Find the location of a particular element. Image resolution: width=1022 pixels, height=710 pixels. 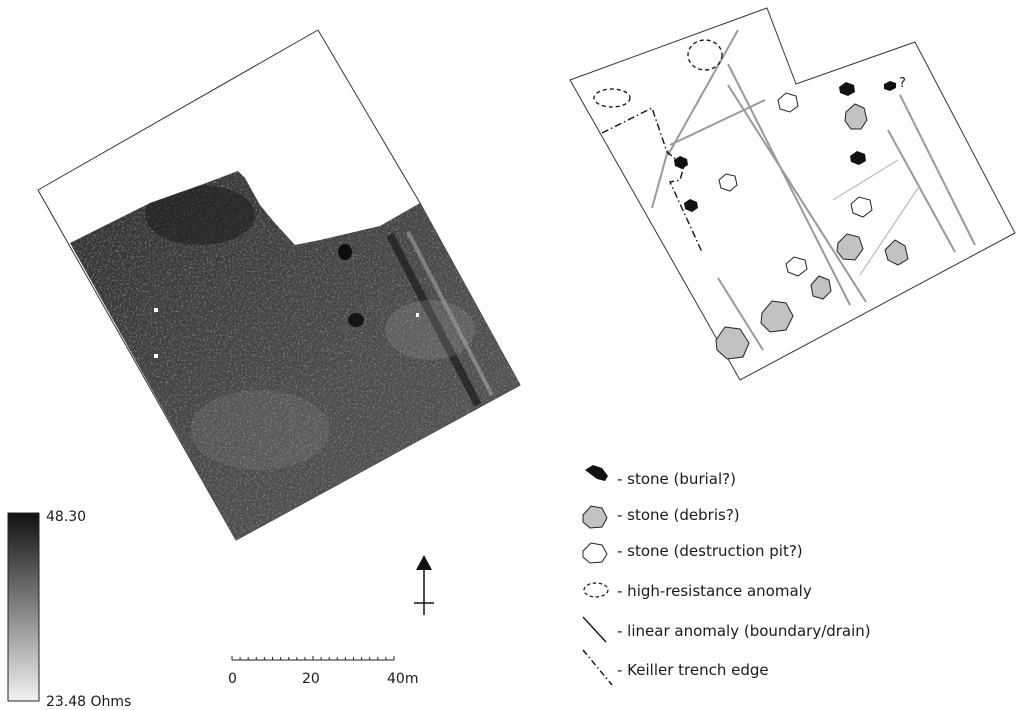

legend-label: - high-resistance anomaly is located at coordinates (714, 591).